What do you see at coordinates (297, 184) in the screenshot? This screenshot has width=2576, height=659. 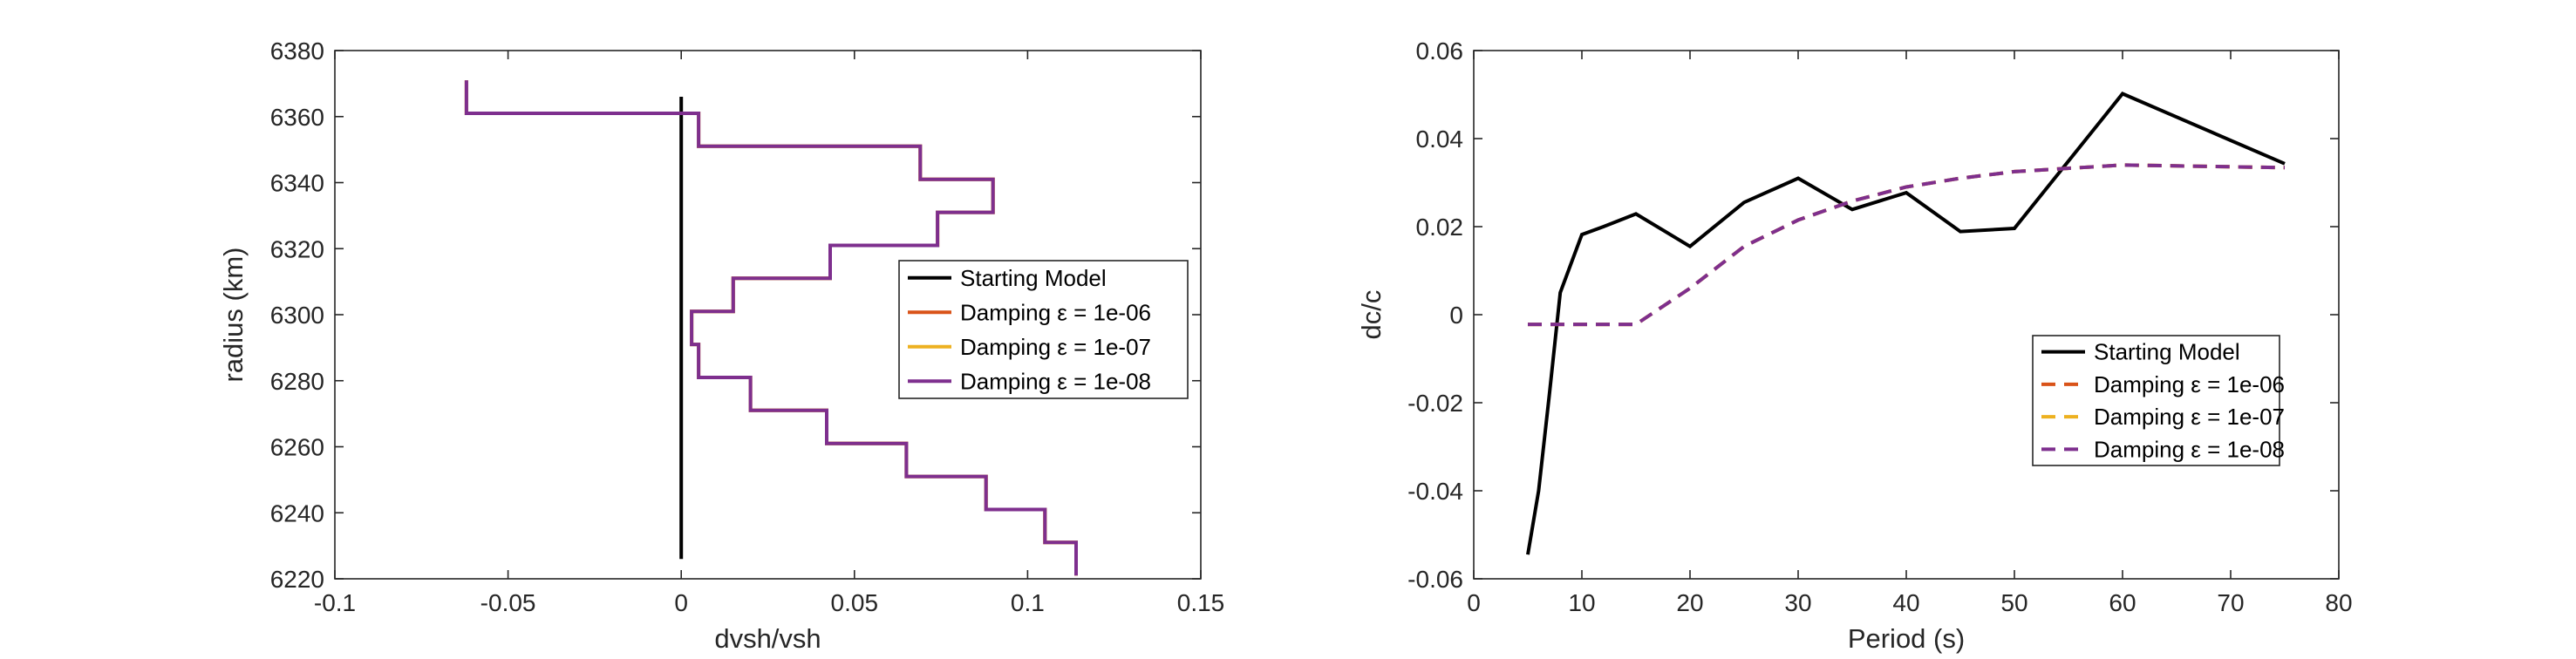 I see `y-tick-label: 6340` at bounding box center [297, 184].